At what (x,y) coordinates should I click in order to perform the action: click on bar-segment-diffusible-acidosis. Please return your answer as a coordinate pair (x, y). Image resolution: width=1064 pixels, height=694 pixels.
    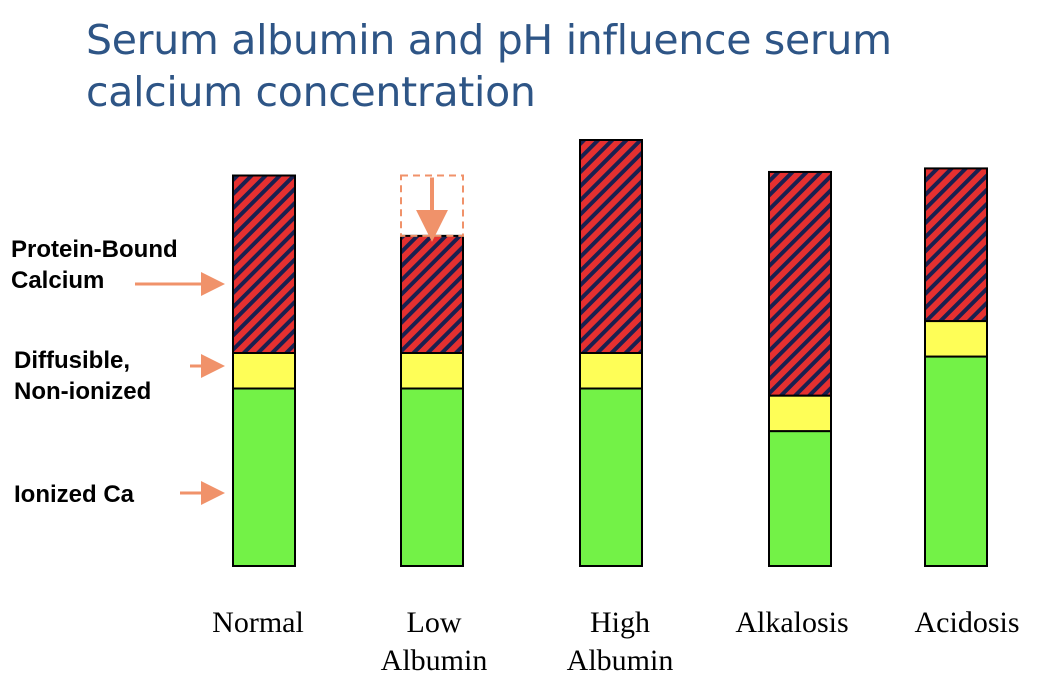
    Looking at the image, I should click on (956, 339).